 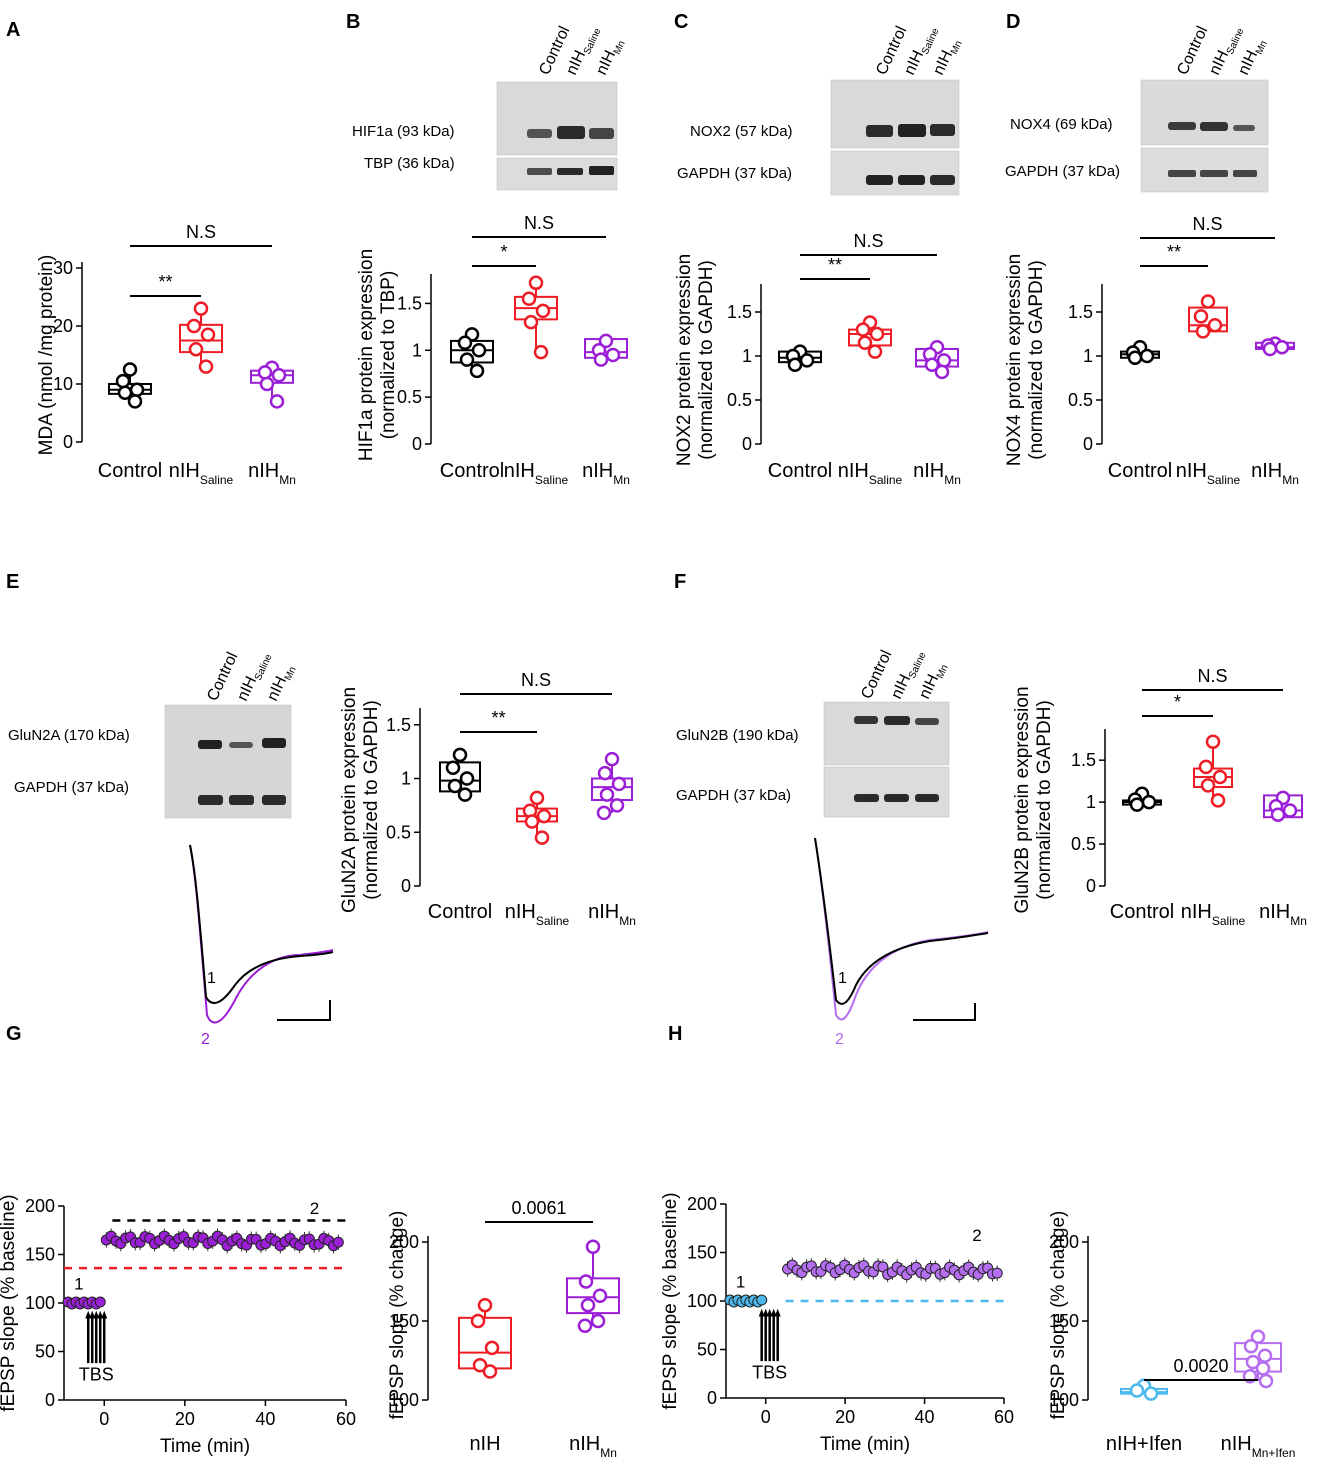 I want to click on y-tick-label: 150, so click(x=1064, y=1321).